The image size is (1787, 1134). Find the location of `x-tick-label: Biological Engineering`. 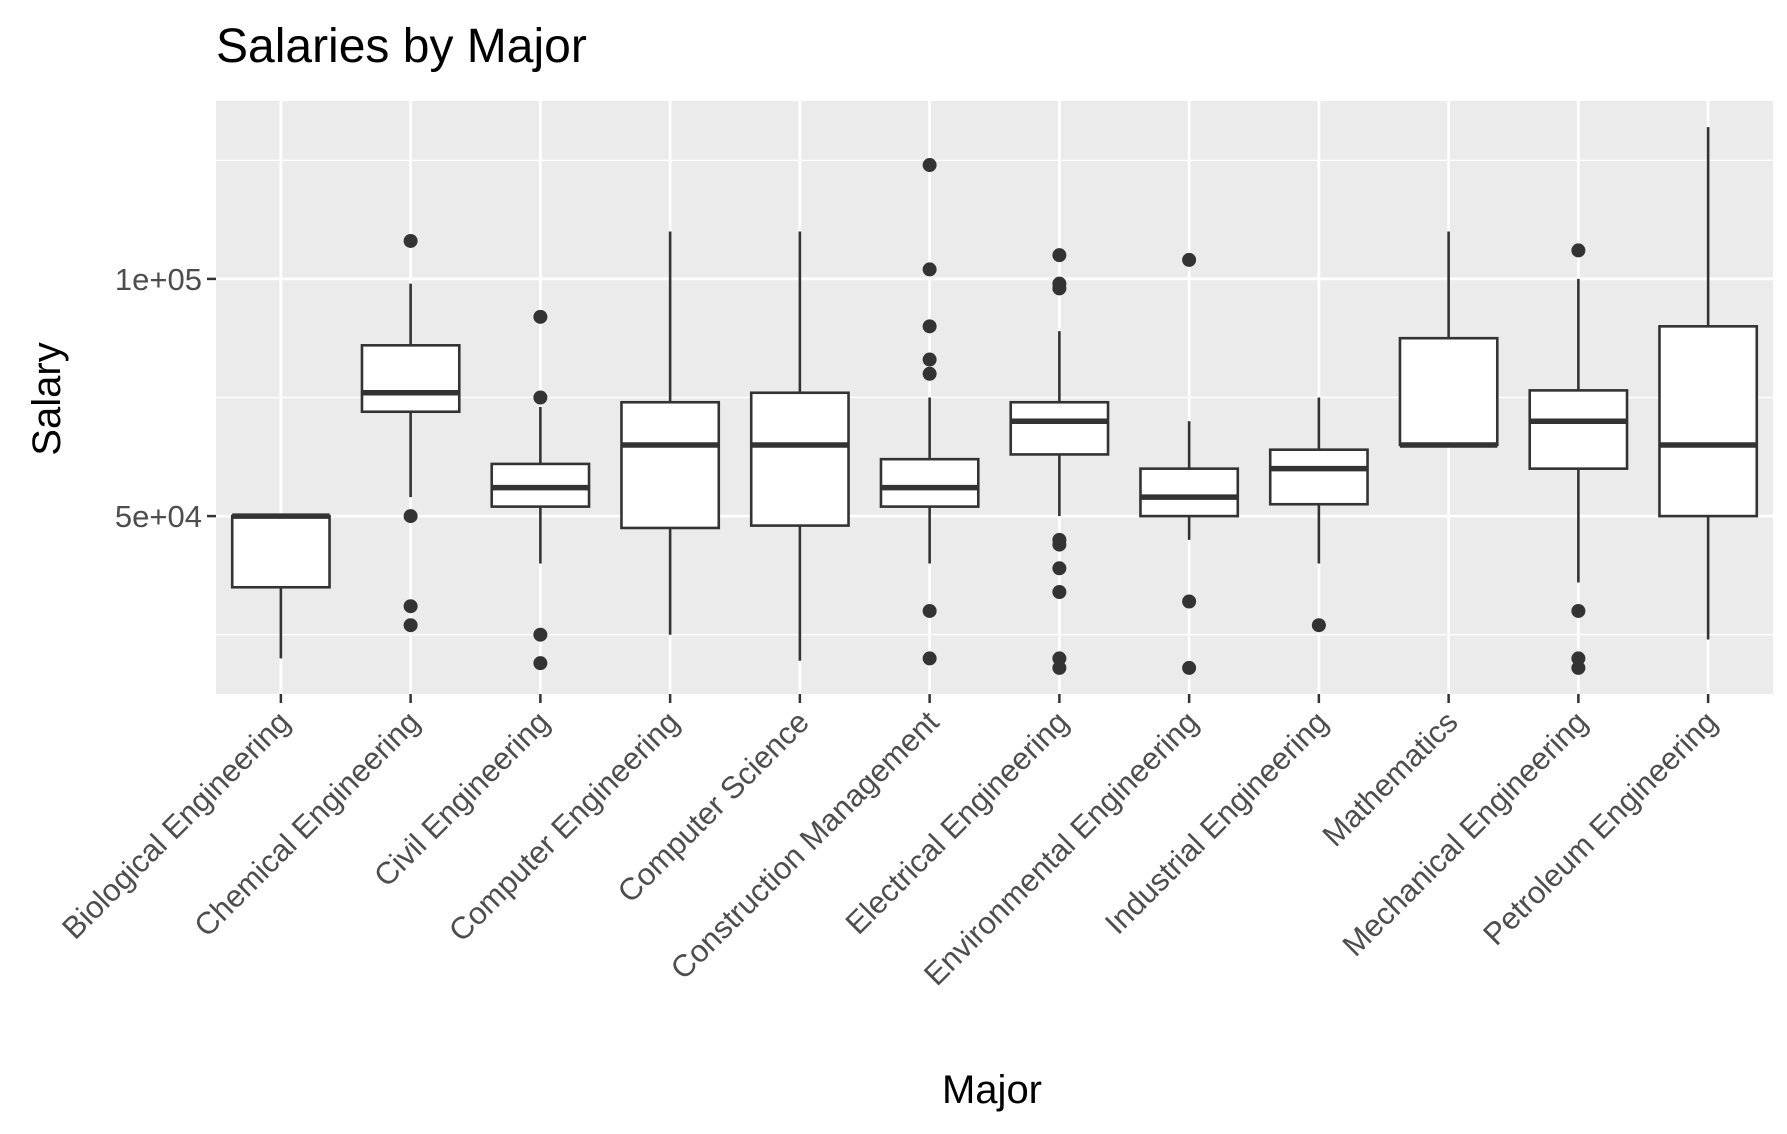

x-tick-label: Biological Engineering is located at coordinates (176, 825).